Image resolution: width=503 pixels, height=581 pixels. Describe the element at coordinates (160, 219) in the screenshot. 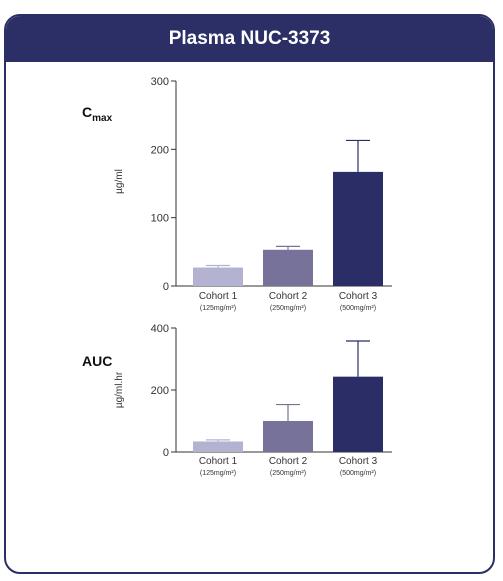

I see `y-tick-label: 100` at that location.